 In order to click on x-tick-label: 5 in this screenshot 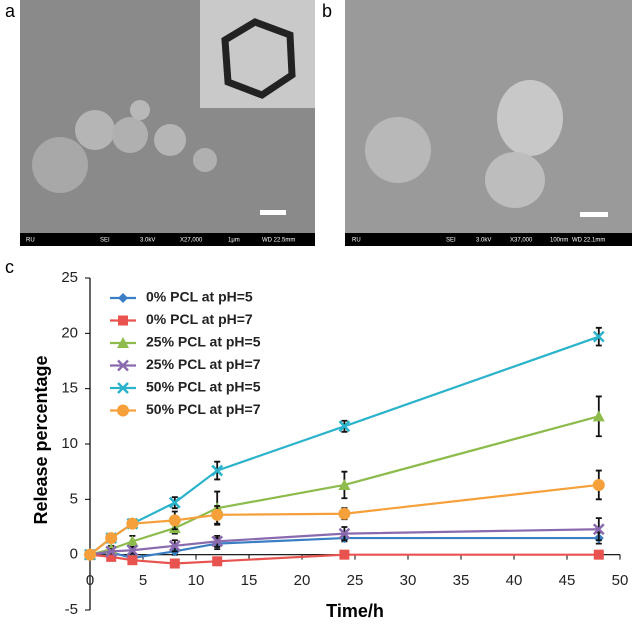, I will do `click(143, 580)`.